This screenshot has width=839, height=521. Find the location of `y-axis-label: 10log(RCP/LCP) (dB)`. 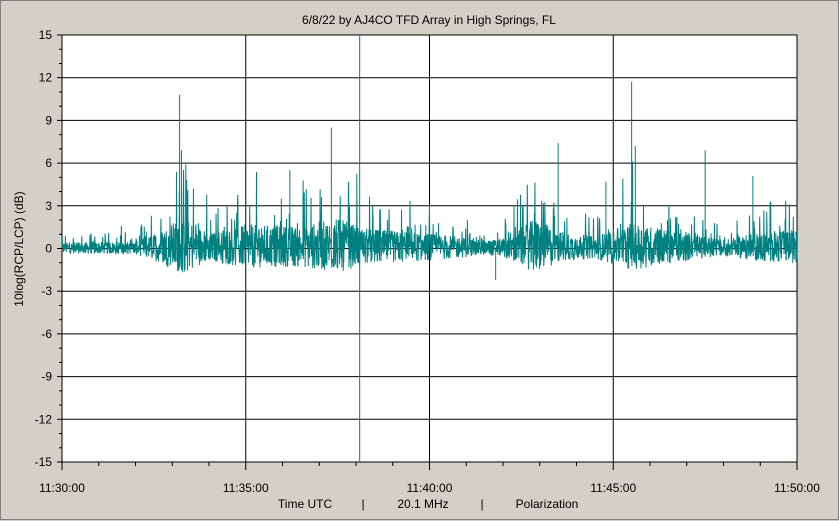

y-axis-label: 10log(RCP/LCP) (dB) is located at coordinates (19, 248).